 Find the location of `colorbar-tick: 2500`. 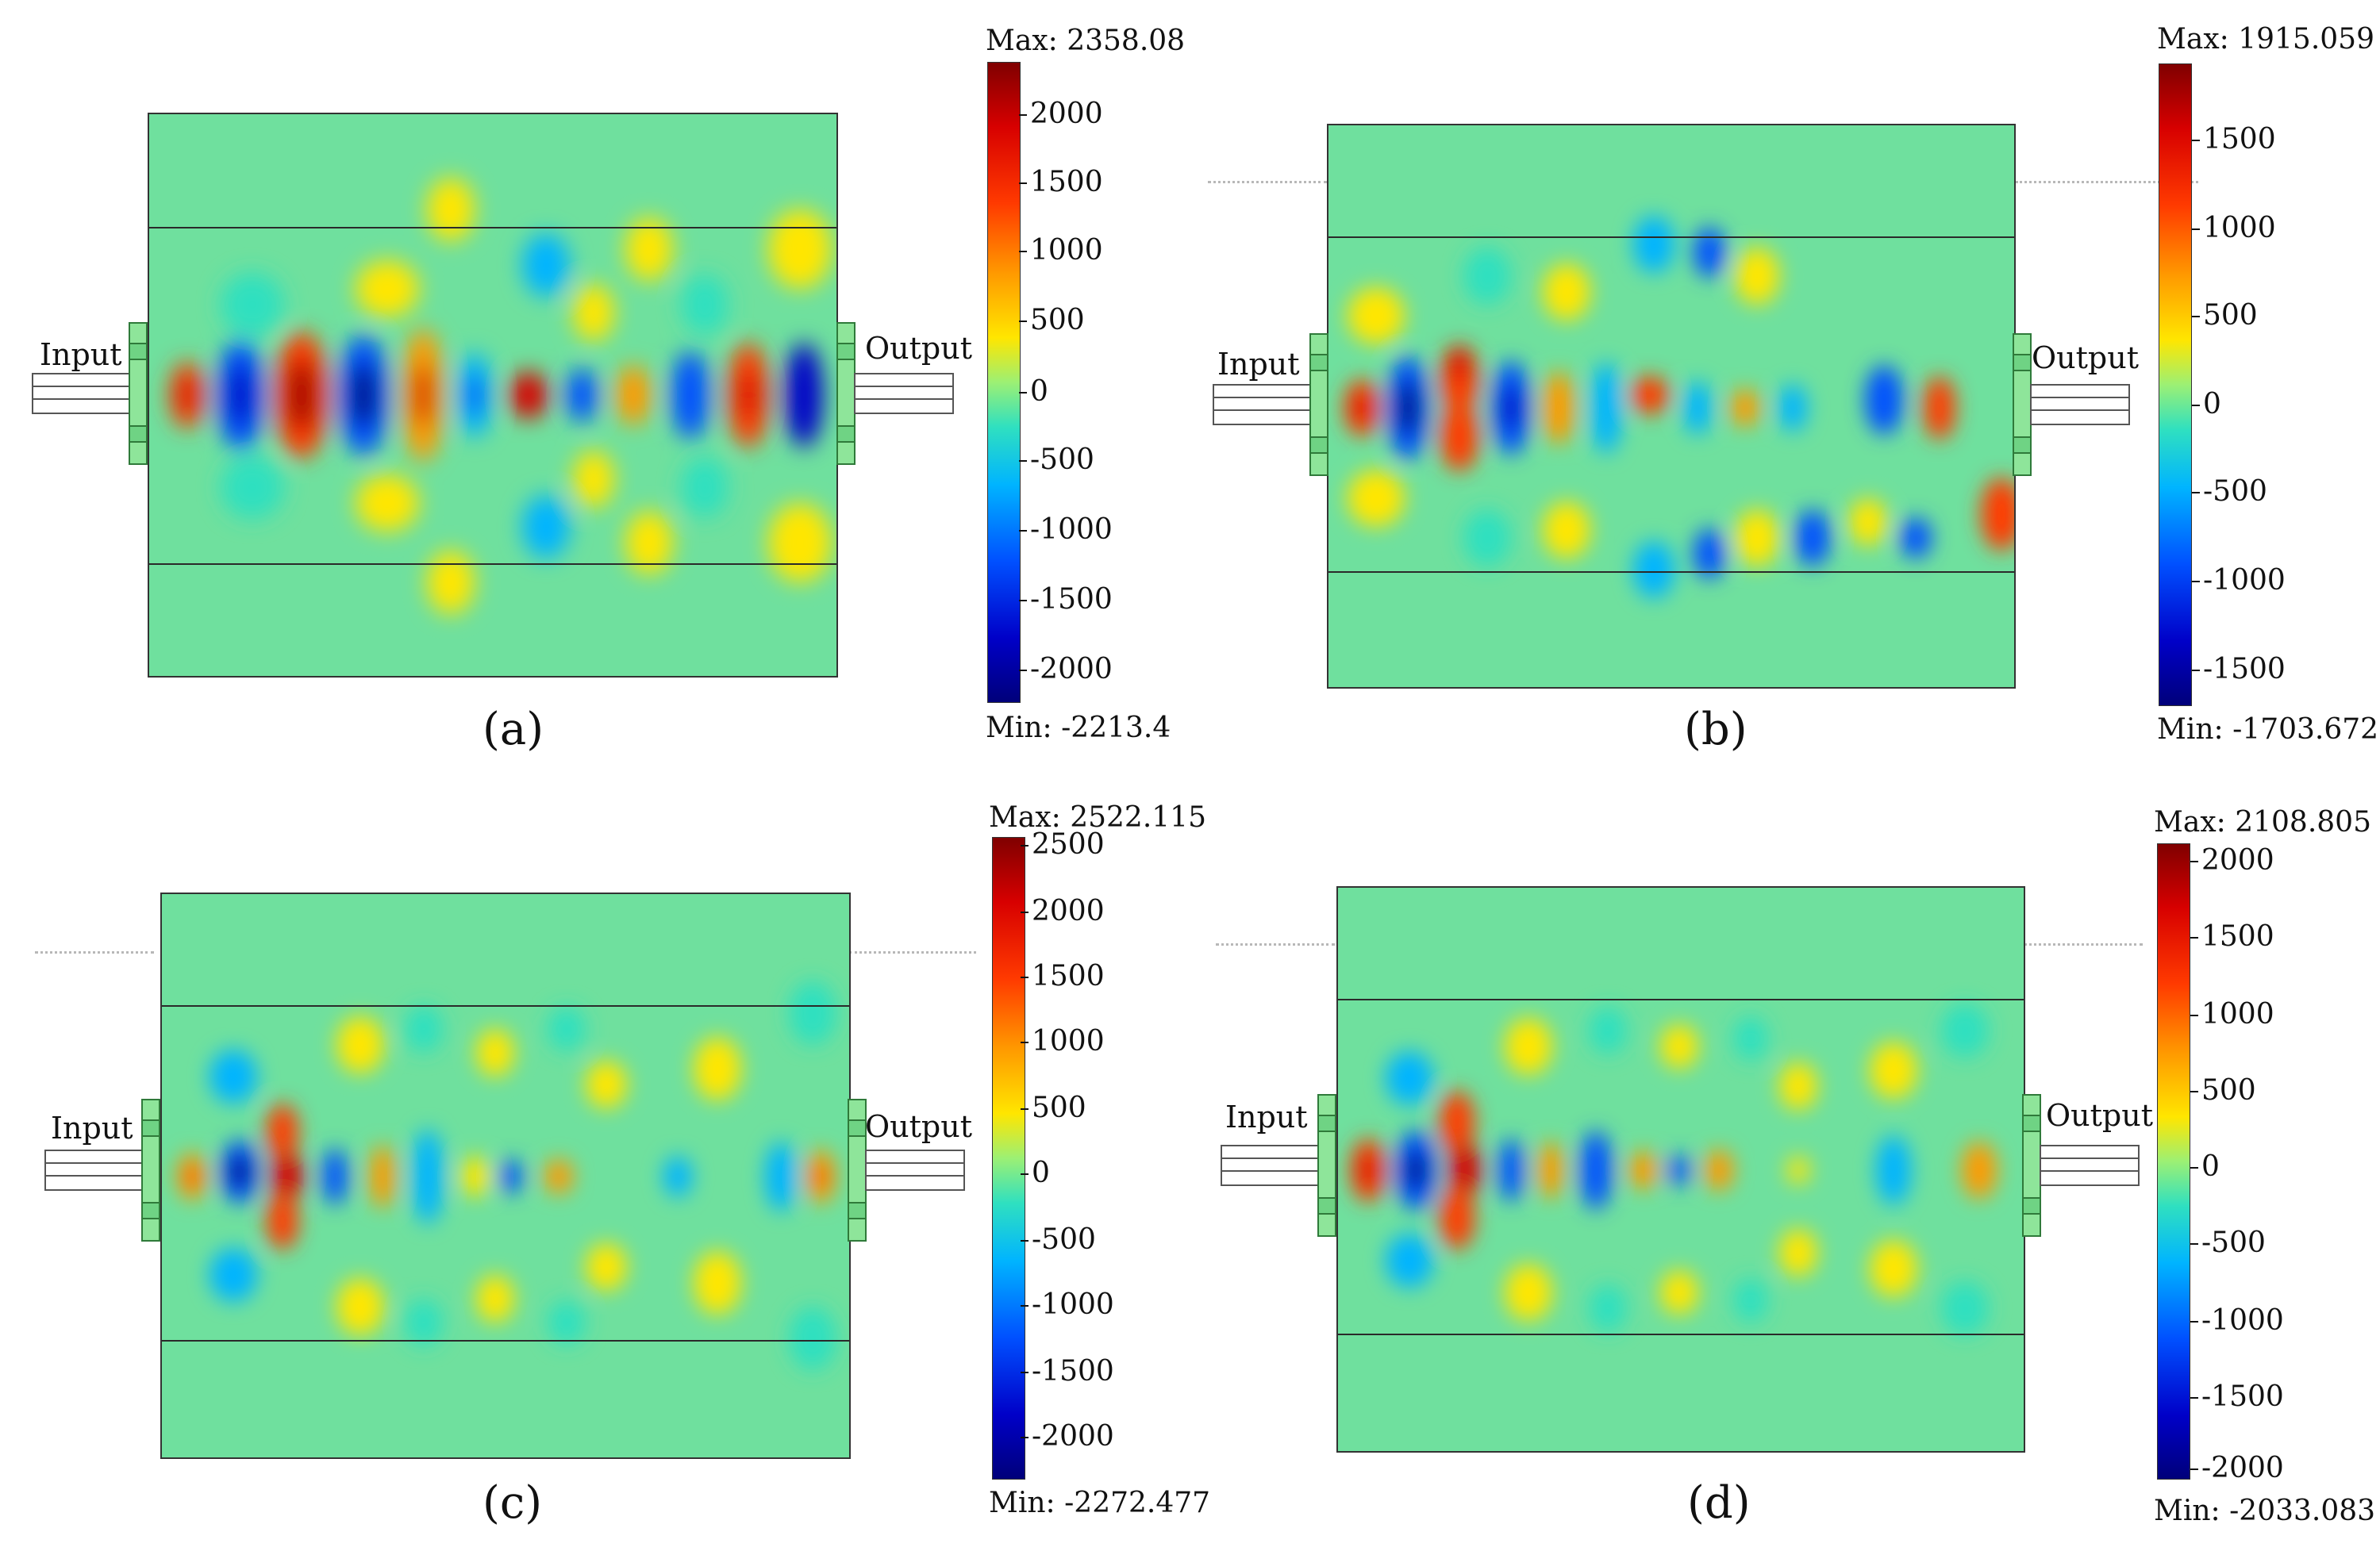

colorbar-tick: 2500 is located at coordinates (1063, 844).